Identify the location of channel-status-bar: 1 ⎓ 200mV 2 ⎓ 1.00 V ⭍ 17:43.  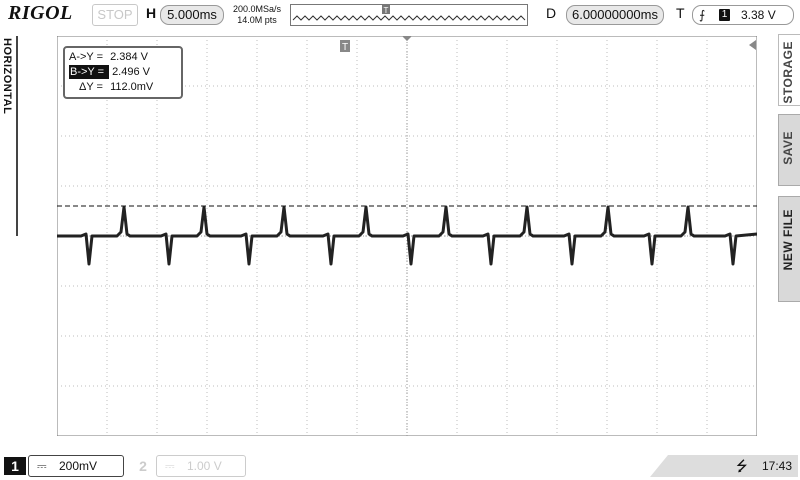
(400, 466).